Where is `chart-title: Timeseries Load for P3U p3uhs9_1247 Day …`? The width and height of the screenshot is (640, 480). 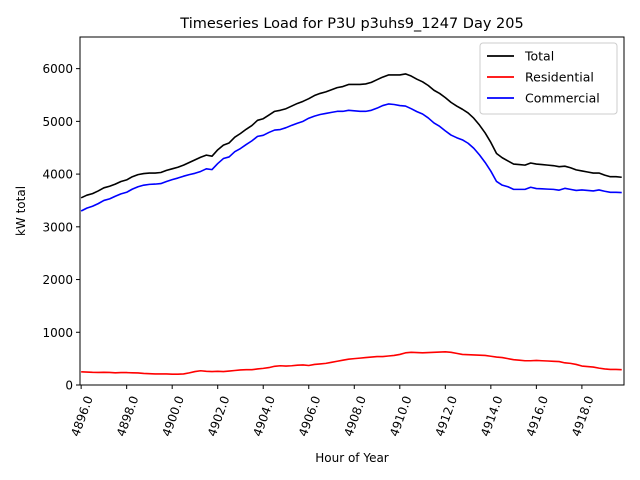 chart-title: Timeseries Load for P3U p3uhs9_1247 Day … is located at coordinates (351, 24).